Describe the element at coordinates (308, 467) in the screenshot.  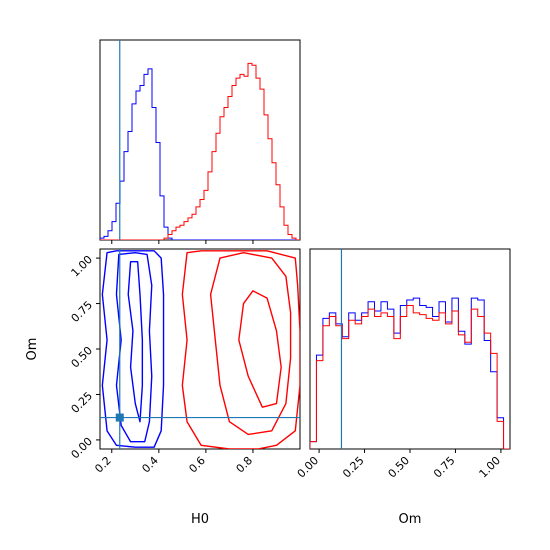
I see `x-tick-label: 0.00` at that location.